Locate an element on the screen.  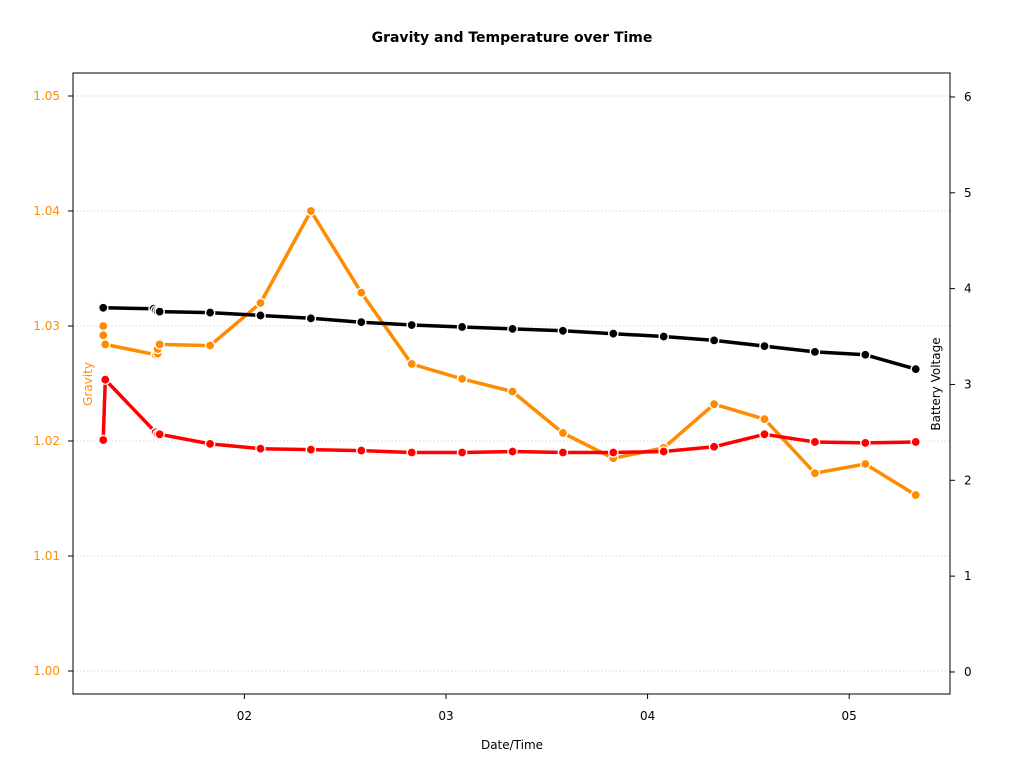
temperature-series is located at coordinates (509, 416).